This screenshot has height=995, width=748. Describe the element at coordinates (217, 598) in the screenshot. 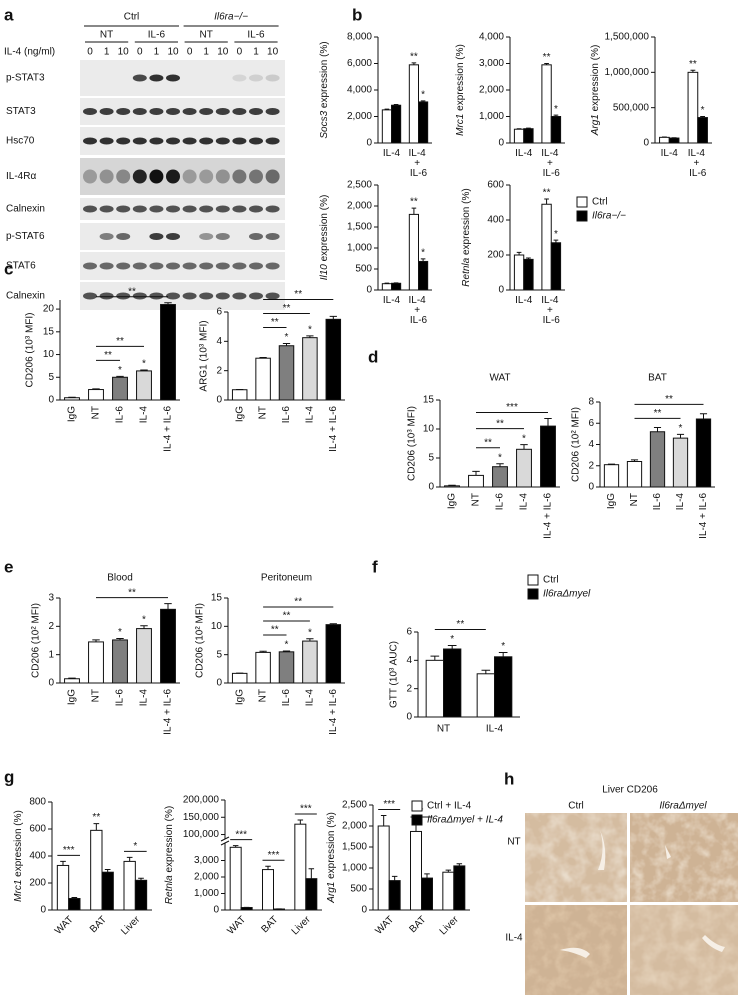

I see `y-tick-label: 15` at that location.